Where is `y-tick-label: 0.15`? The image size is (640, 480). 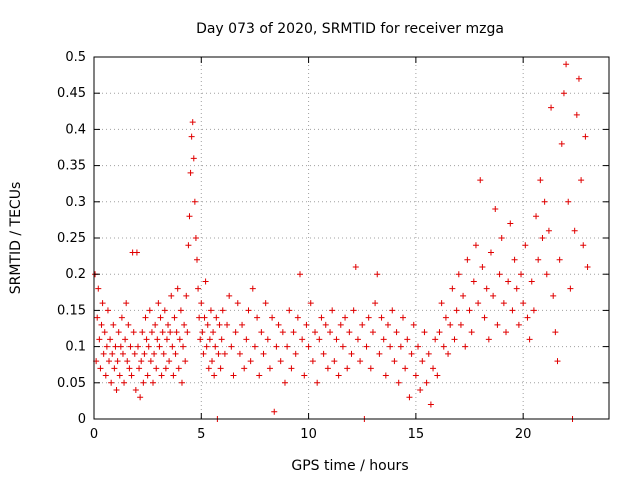 y-tick-label: 0.15 is located at coordinates (71, 310).